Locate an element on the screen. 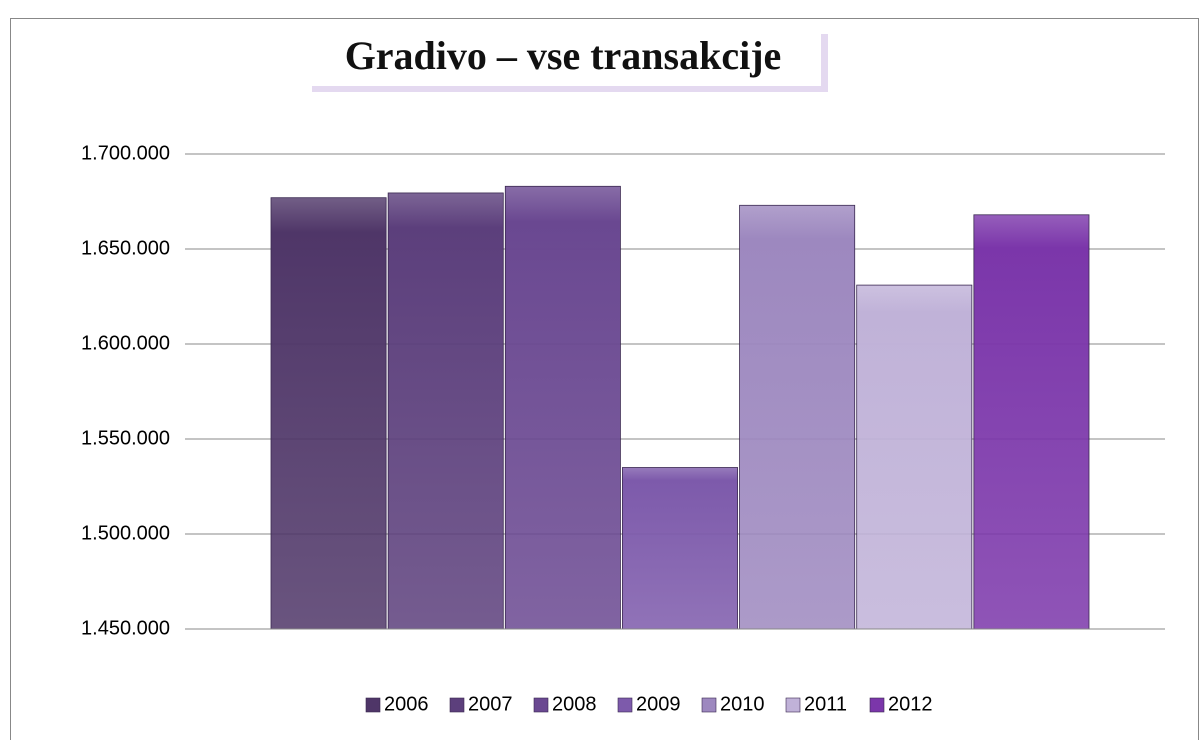 The height and width of the screenshot is (745, 1200). y-tick-label: 1.650.000 is located at coordinates (125, 248).